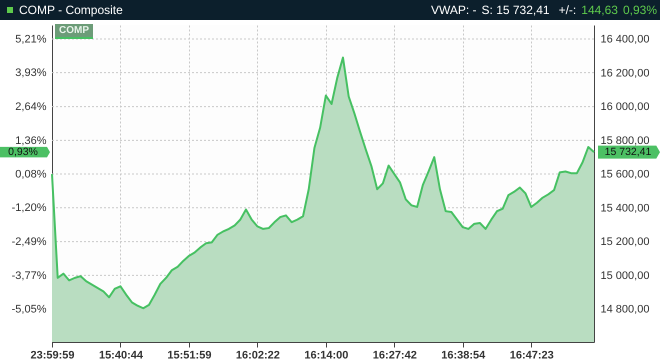 The width and height of the screenshot is (660, 363). Describe the element at coordinates (625, 140) in the screenshot. I see `y2-tick-label: 15 800,00` at that location.